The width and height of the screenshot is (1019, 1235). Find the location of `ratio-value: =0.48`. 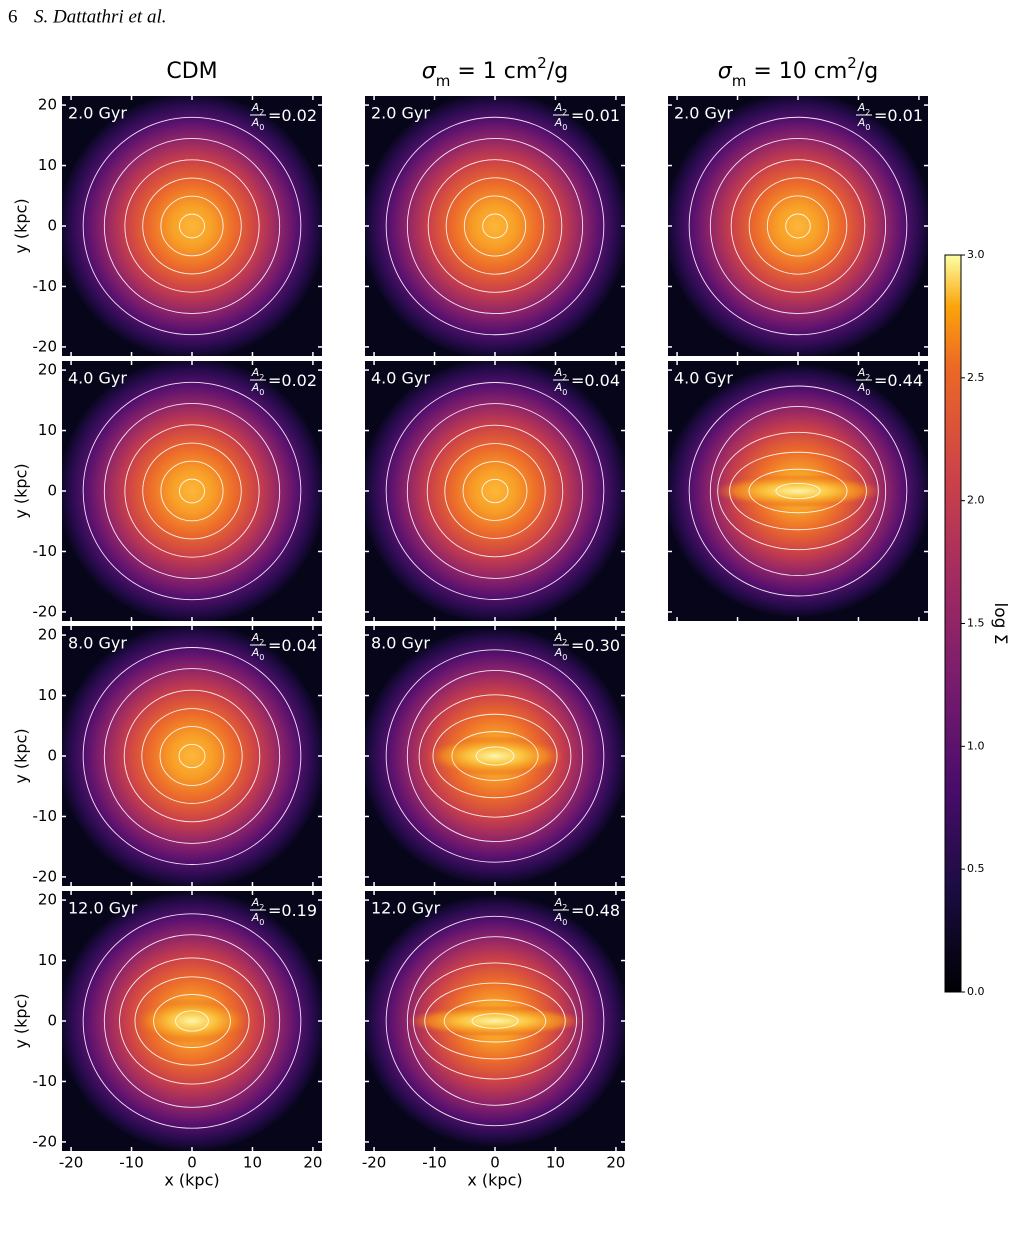

ratio-value: =0.48 is located at coordinates (595, 910).